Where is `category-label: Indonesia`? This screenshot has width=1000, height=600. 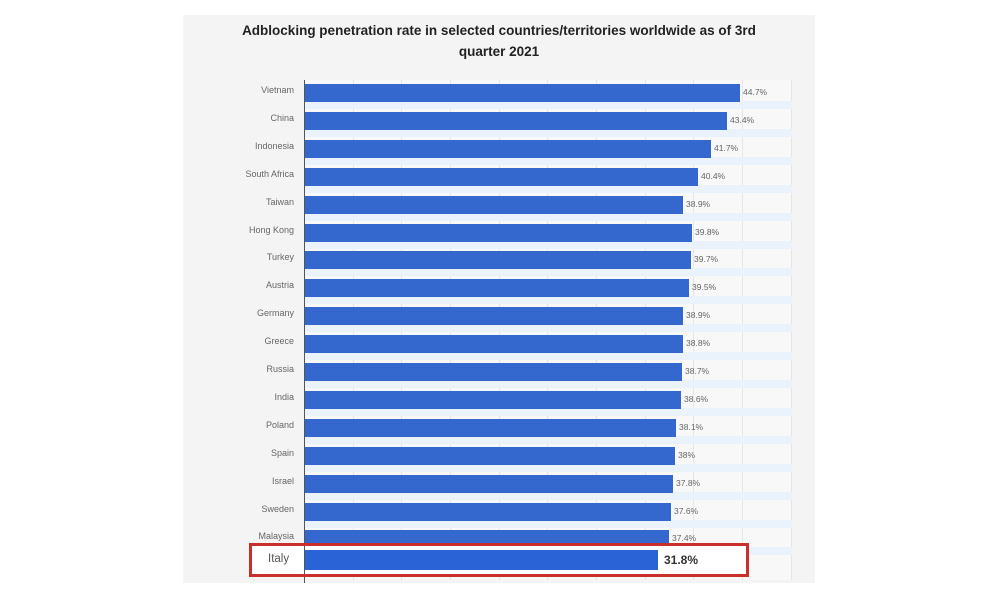 category-label: Indonesia is located at coordinates (274, 145).